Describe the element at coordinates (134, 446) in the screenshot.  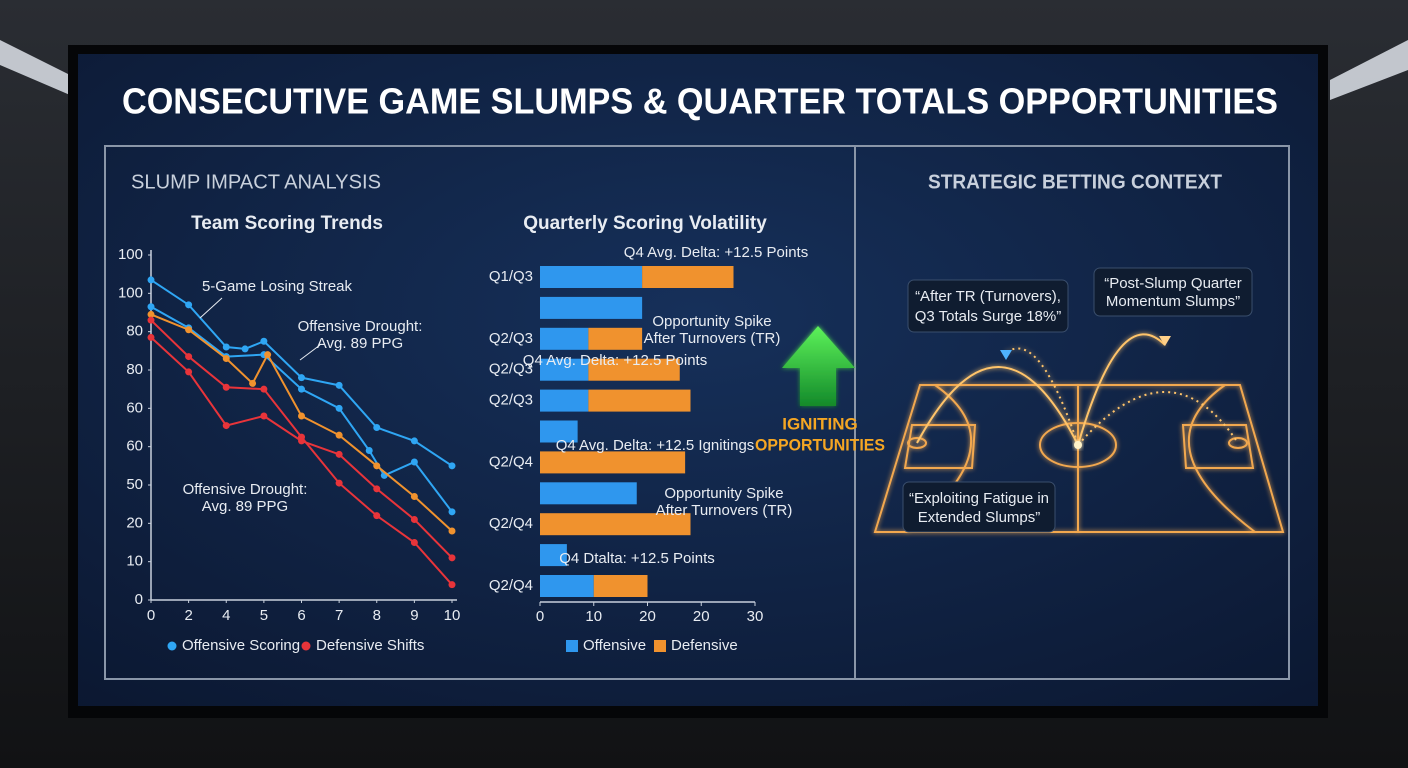
I see `y-tick-label: 60` at that location.